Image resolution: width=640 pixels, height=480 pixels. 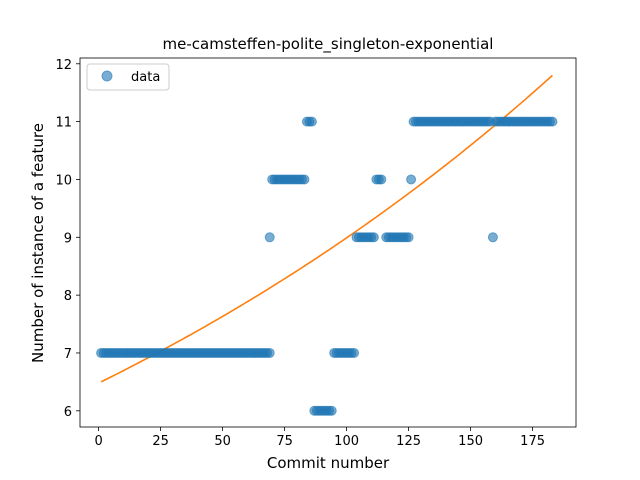 What do you see at coordinates (145, 77) in the screenshot?
I see `legend-label-data: data` at bounding box center [145, 77].